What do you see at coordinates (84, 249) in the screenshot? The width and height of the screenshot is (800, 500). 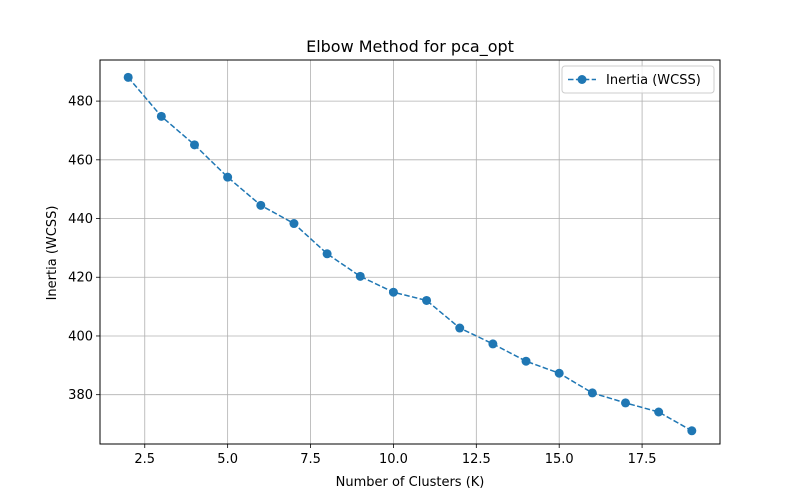 I see `y-axis-ticks: 380 400 420 440 460 480` at bounding box center [84, 249].